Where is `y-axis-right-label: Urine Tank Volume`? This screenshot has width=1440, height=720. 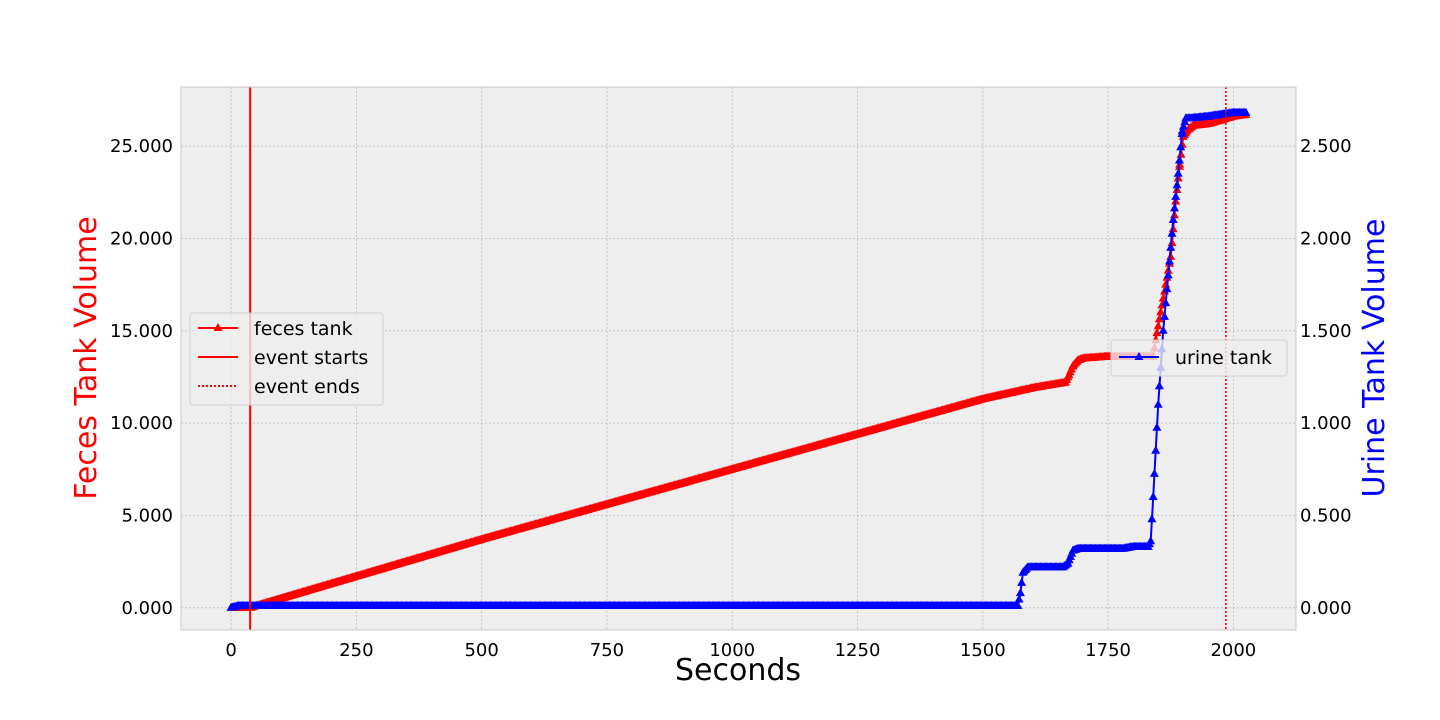 y-axis-right-label: Urine Tank Volume is located at coordinates (1374, 358).